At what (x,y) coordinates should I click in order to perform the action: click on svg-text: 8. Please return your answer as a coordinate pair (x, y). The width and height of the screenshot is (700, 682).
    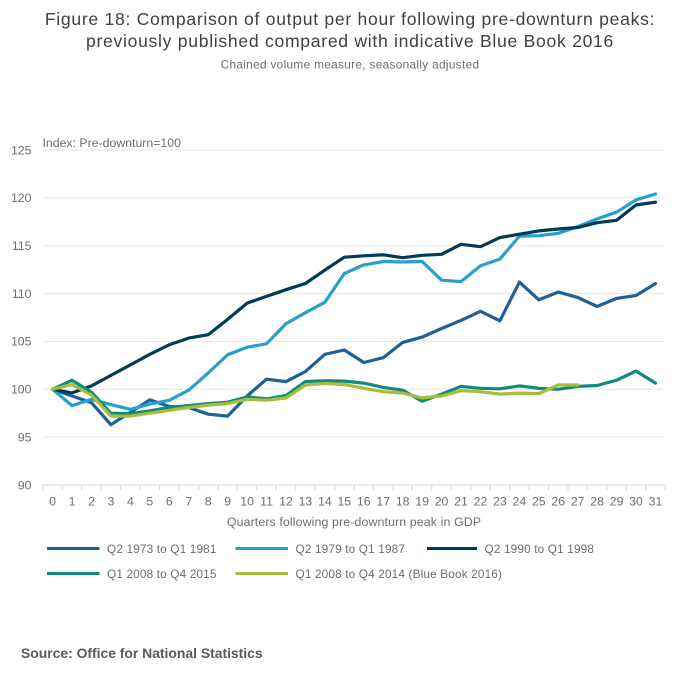
    Looking at the image, I should click on (208, 502).